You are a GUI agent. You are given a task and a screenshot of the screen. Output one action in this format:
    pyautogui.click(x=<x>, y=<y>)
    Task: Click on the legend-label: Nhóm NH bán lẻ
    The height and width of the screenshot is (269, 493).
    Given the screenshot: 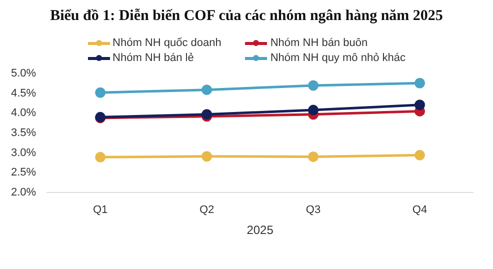 What is the action you would take?
    pyautogui.click(x=153, y=58)
    